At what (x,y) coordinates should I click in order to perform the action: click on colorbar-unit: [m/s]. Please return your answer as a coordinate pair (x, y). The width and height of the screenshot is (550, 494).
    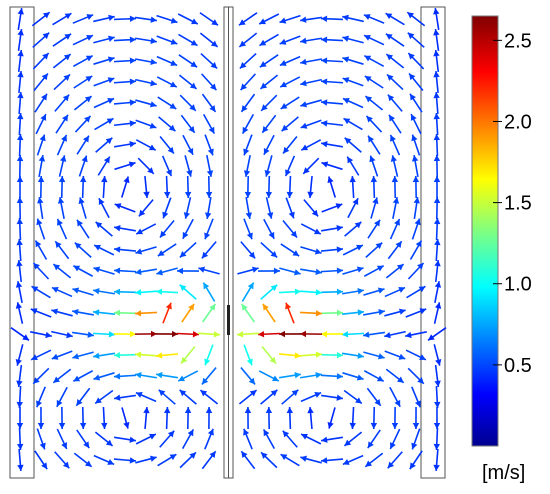
    Looking at the image, I should click on (504, 473).